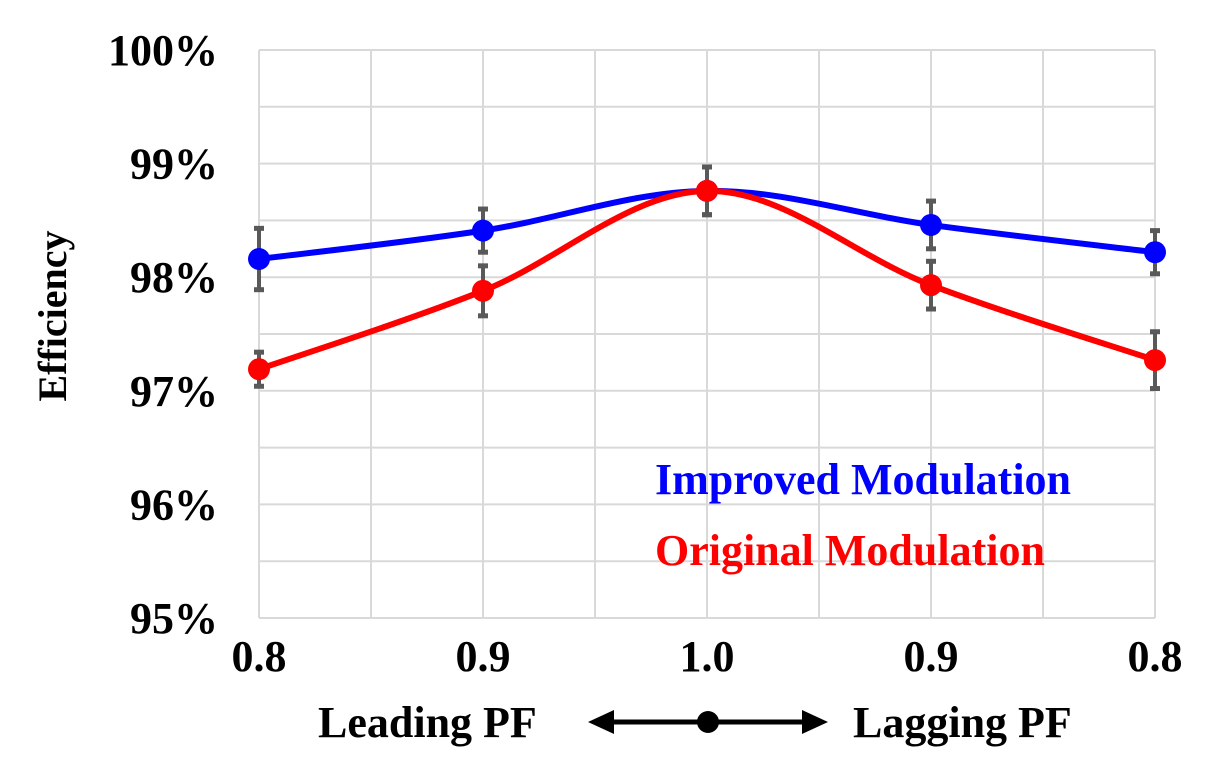  What do you see at coordinates (174, 277) in the screenshot?
I see `y-tick-label: 98%` at bounding box center [174, 277].